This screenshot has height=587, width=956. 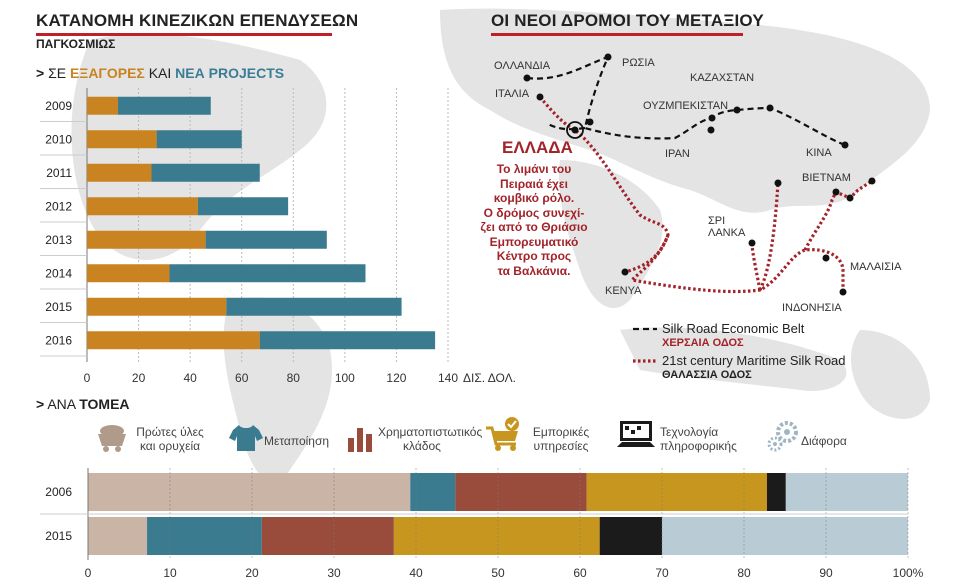 I want to click on y-category-label: 2016, so click(x=58, y=340).